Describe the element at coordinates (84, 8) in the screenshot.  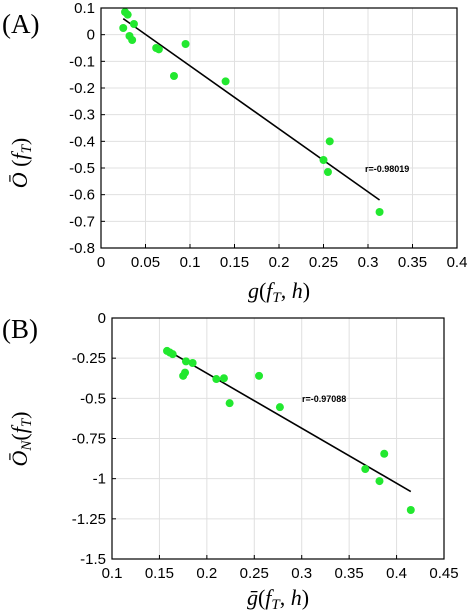
I see `y-tick-label: 0.1` at that location.